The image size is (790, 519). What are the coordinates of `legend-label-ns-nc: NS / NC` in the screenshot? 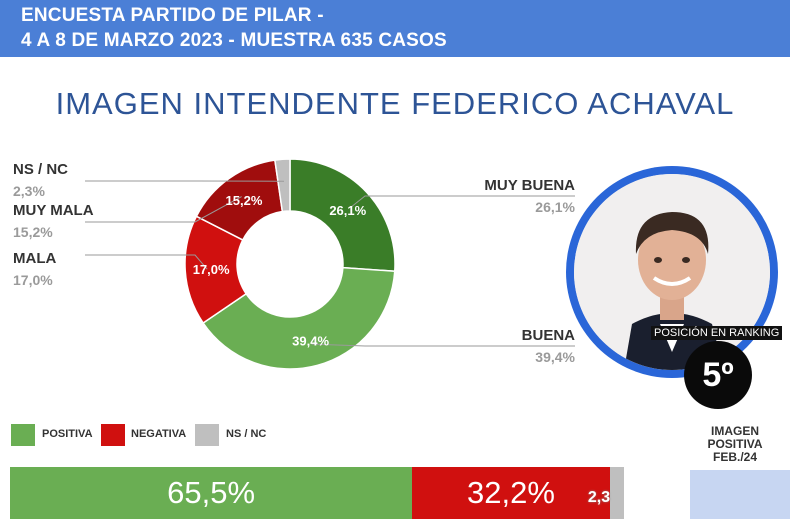 It's located at (246, 434).